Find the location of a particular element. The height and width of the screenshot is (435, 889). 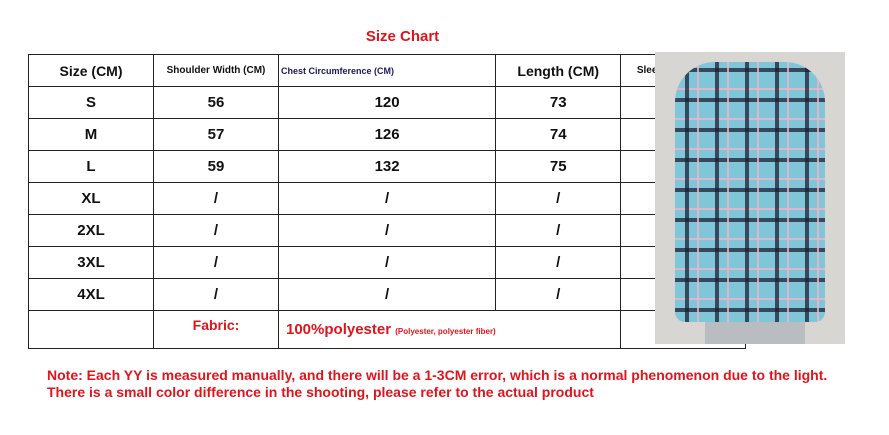

table-cell: 75 is located at coordinates (558, 166).